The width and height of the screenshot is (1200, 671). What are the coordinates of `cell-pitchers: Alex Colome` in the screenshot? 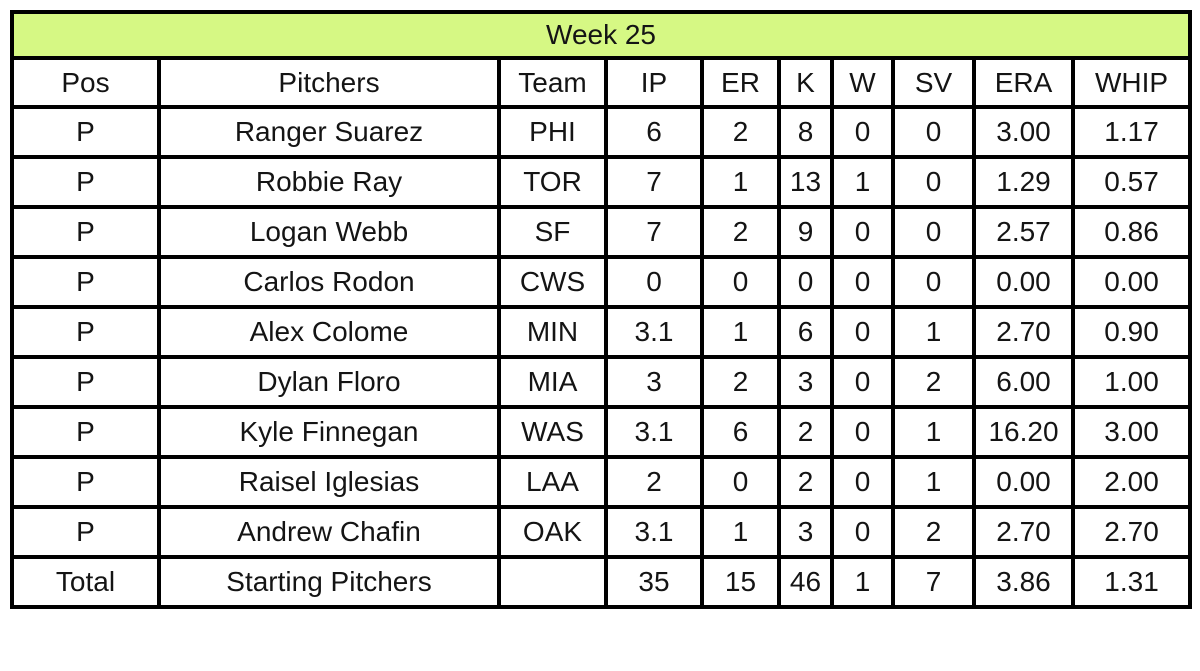 It's located at (329, 332).